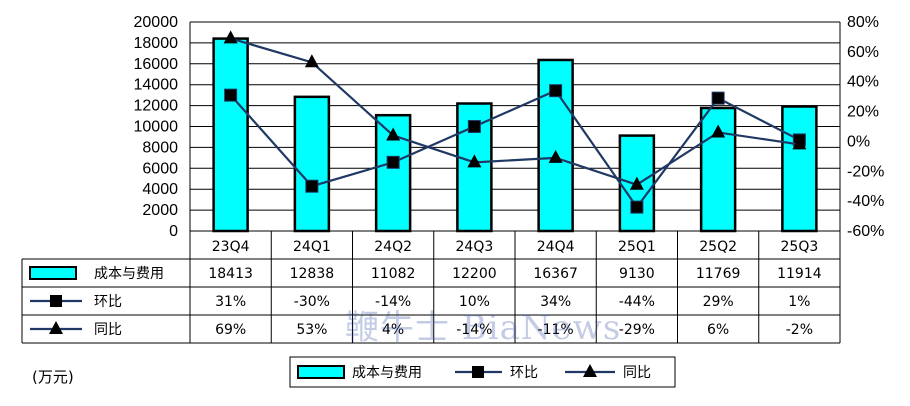 This screenshot has width=910, height=406. What do you see at coordinates (156, 85) in the screenshot?
I see `y-left-tick-label: 14000` at bounding box center [156, 85].